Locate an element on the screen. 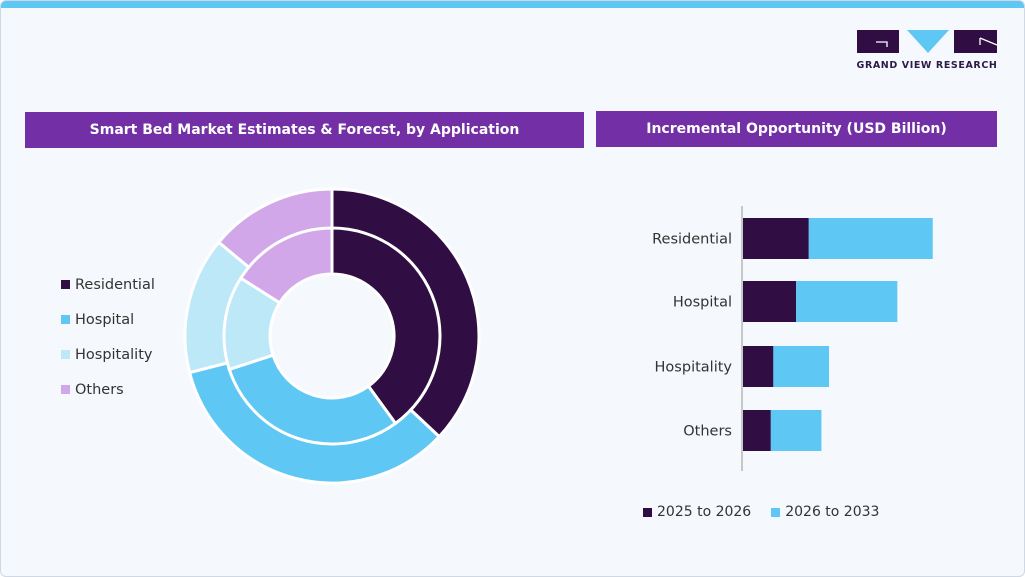 The height and width of the screenshot is (577, 1025). bar-legend-item-2026-to-2033: 2026 to 2033 is located at coordinates (825, 512).